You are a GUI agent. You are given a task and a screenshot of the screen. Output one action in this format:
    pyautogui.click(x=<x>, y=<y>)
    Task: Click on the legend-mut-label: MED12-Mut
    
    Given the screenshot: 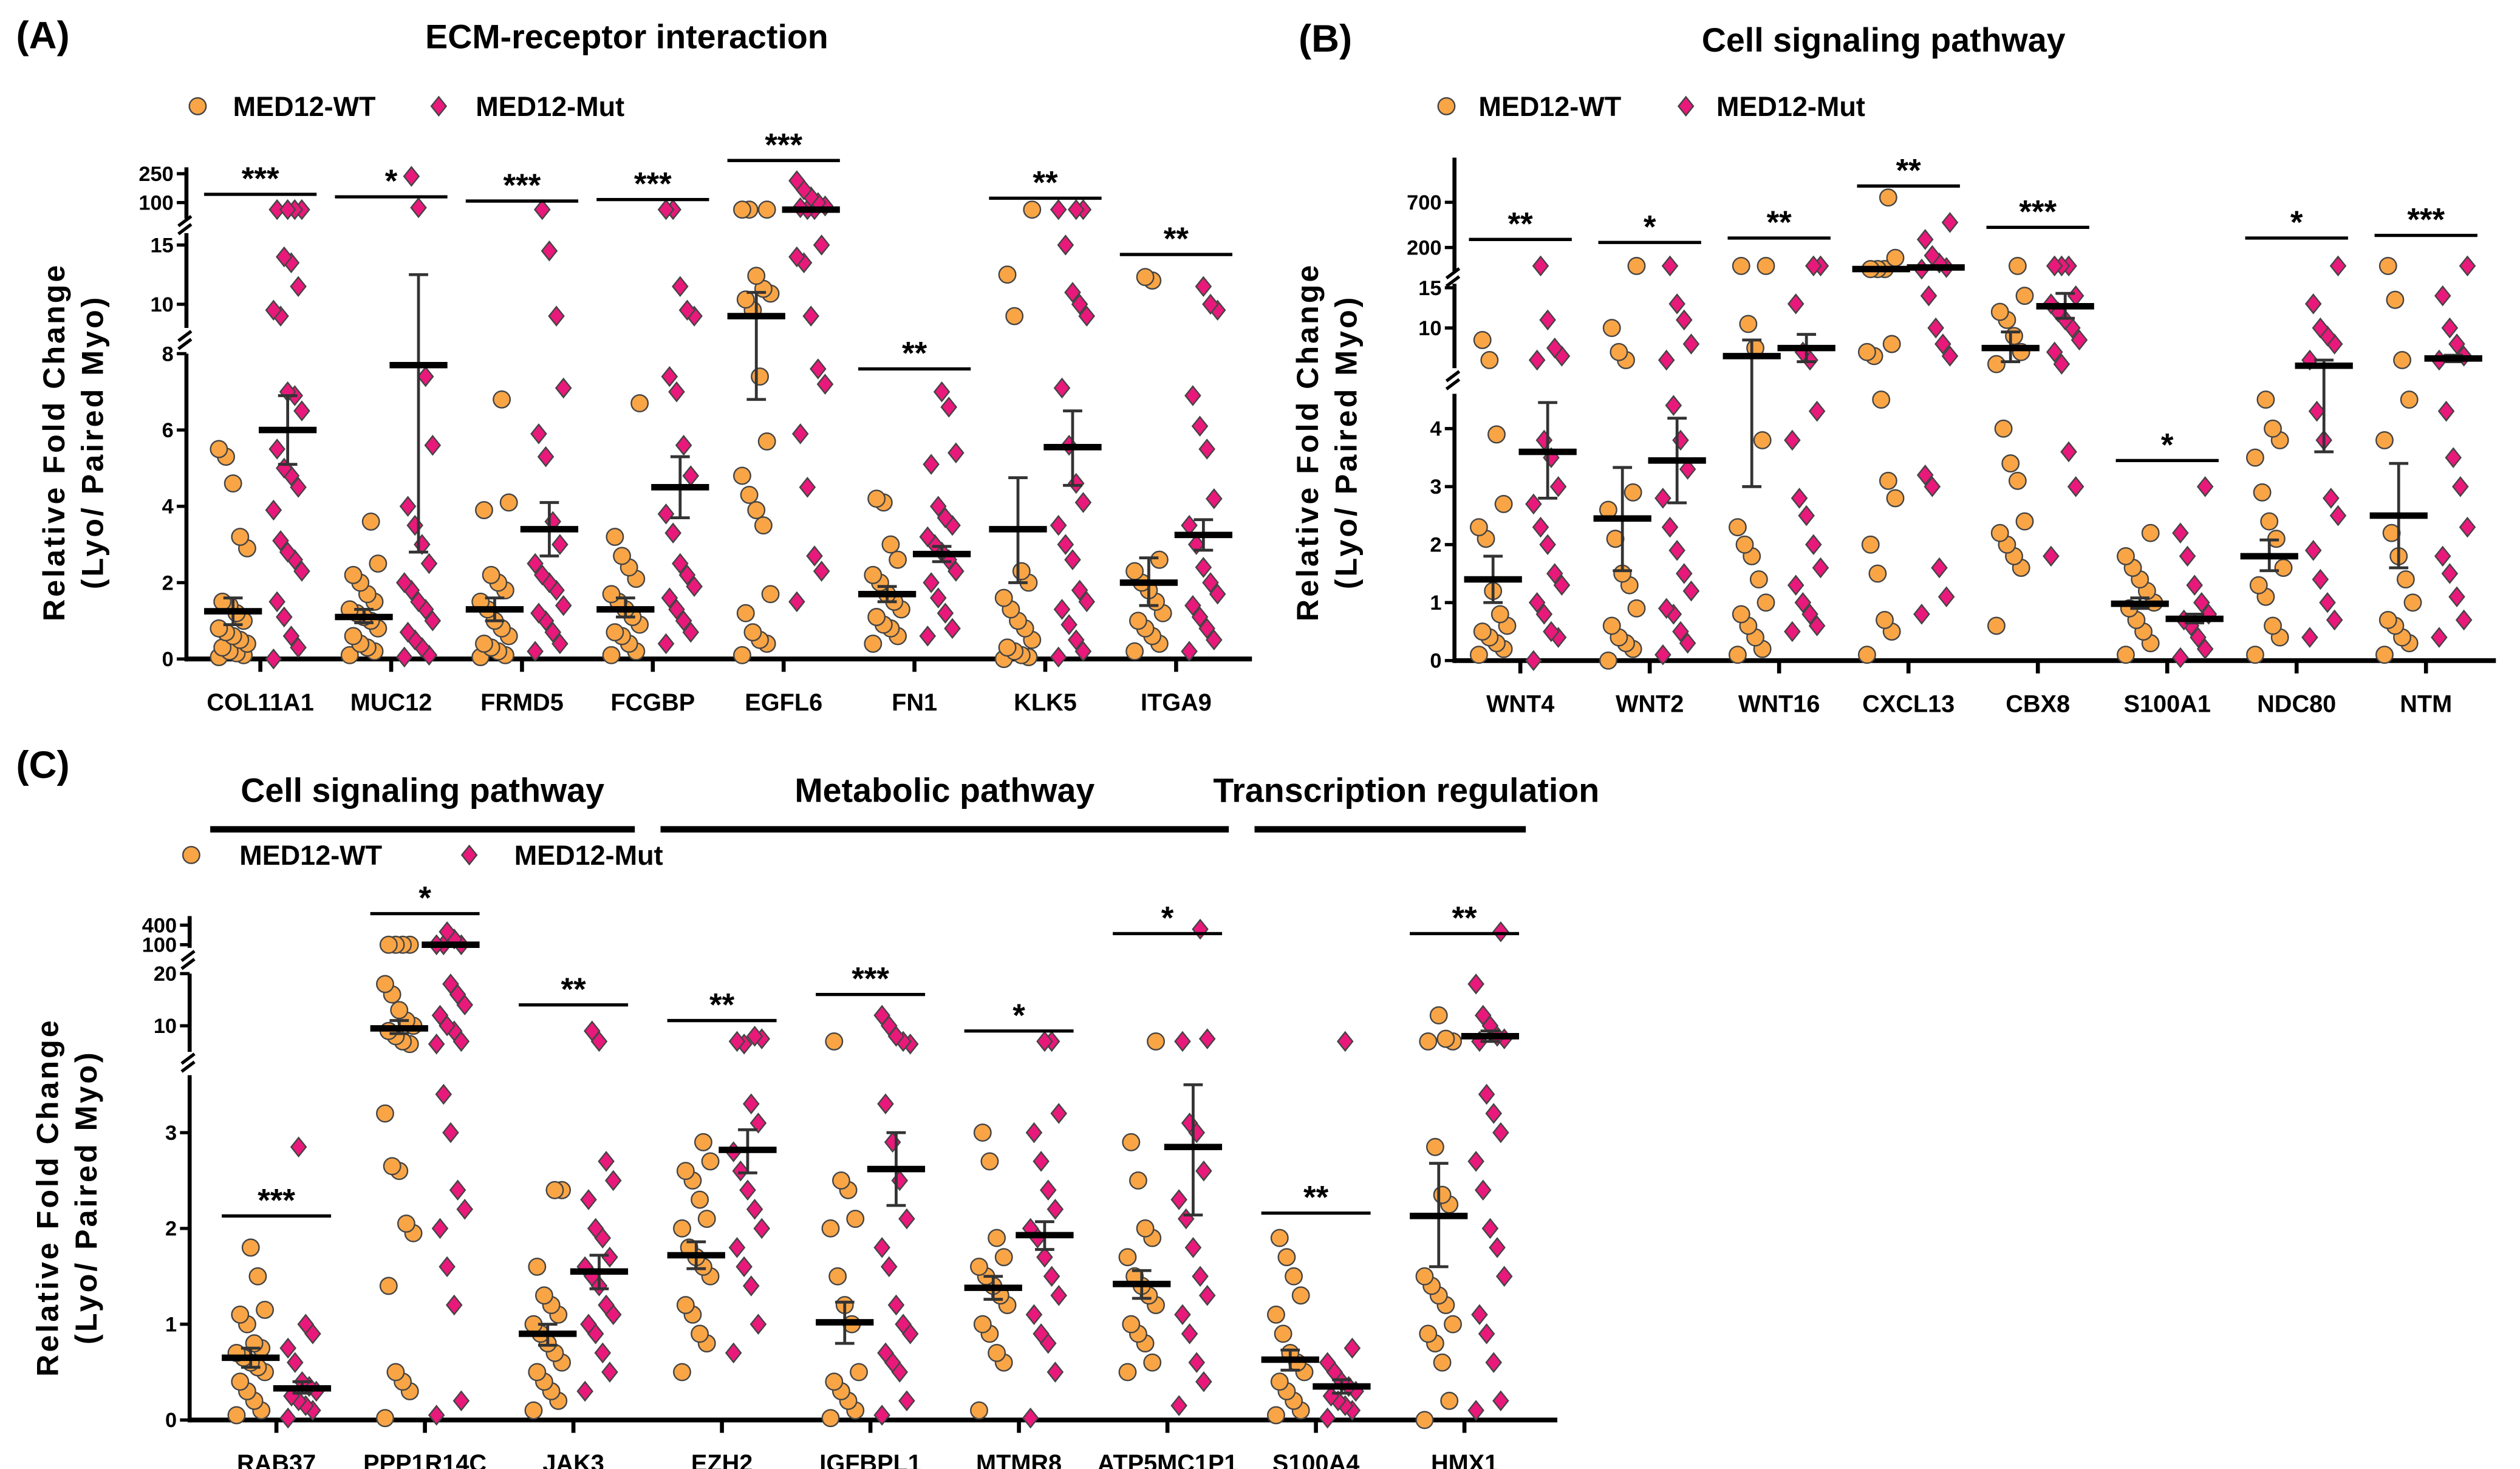 What is the action you would take?
    pyautogui.click(x=588, y=855)
    